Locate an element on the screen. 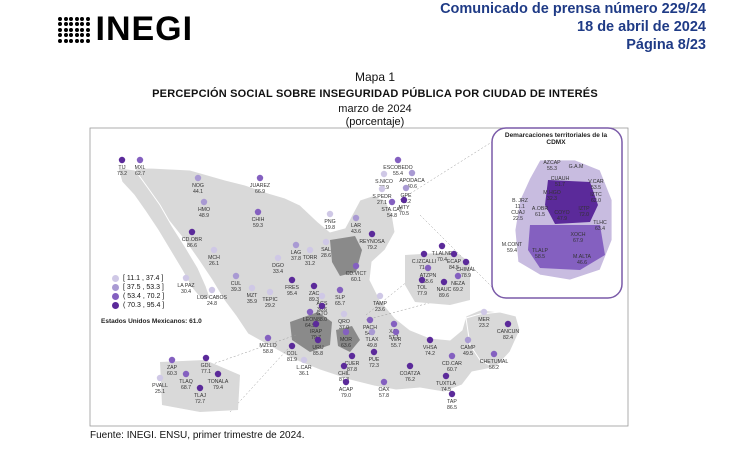 The image size is (750, 449). city-name: OAX is located at coordinates (384, 390).